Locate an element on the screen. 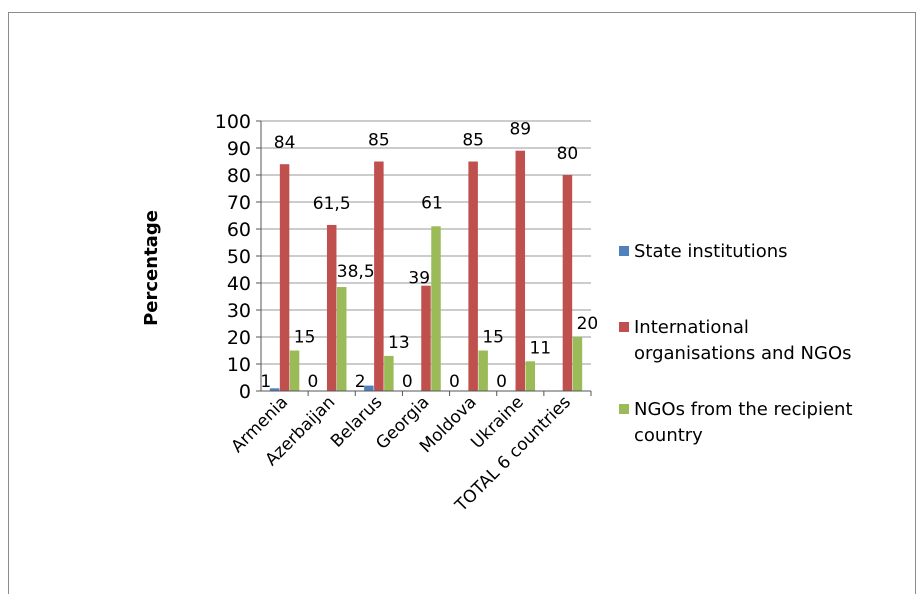 This screenshot has height=595, width=924. y-tick-label: 40 is located at coordinates (239, 284).